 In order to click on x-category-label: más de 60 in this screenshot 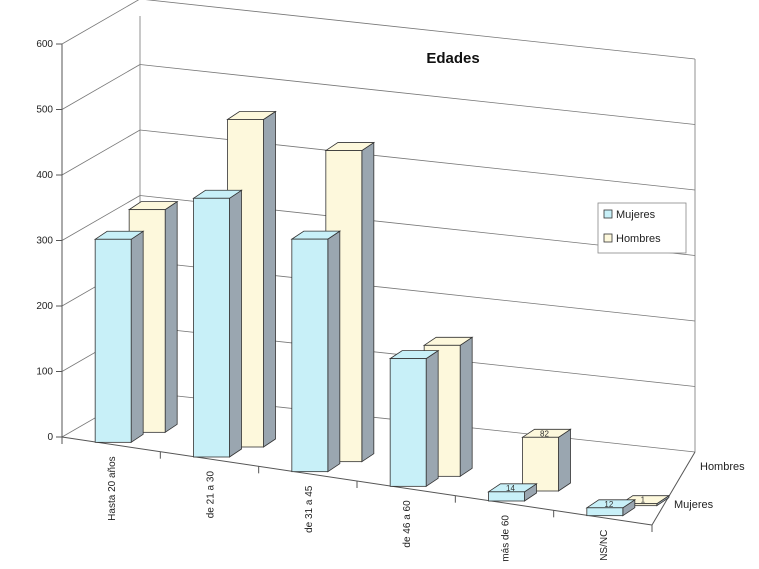, I will do `click(506, 538)`.